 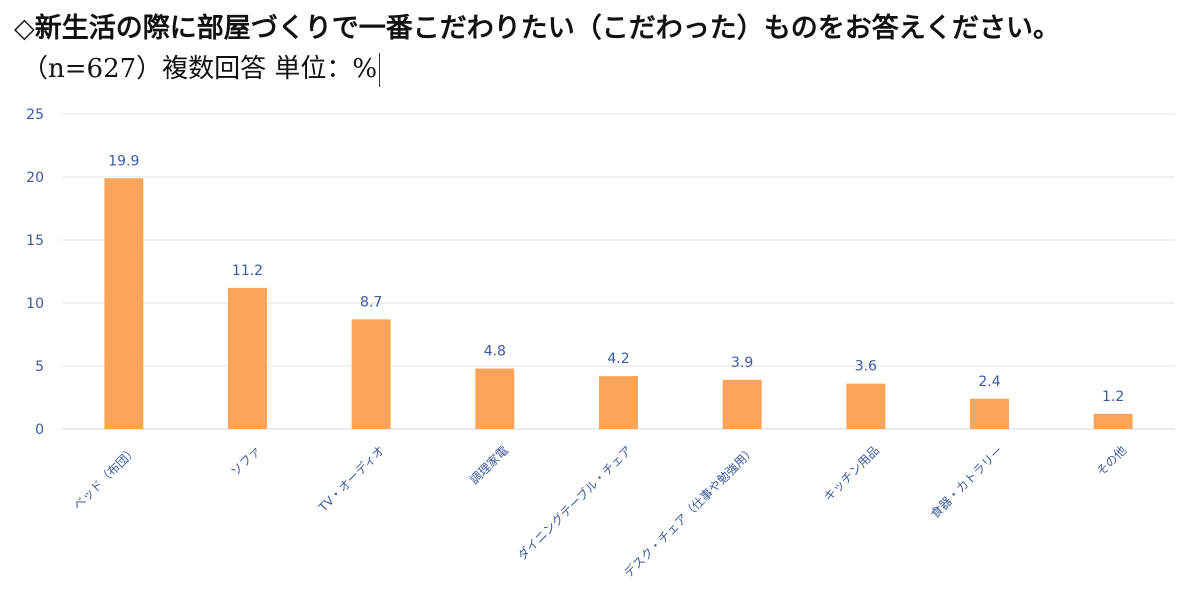 What do you see at coordinates (39, 430) in the screenshot?
I see `y-tick-label: 0` at bounding box center [39, 430].